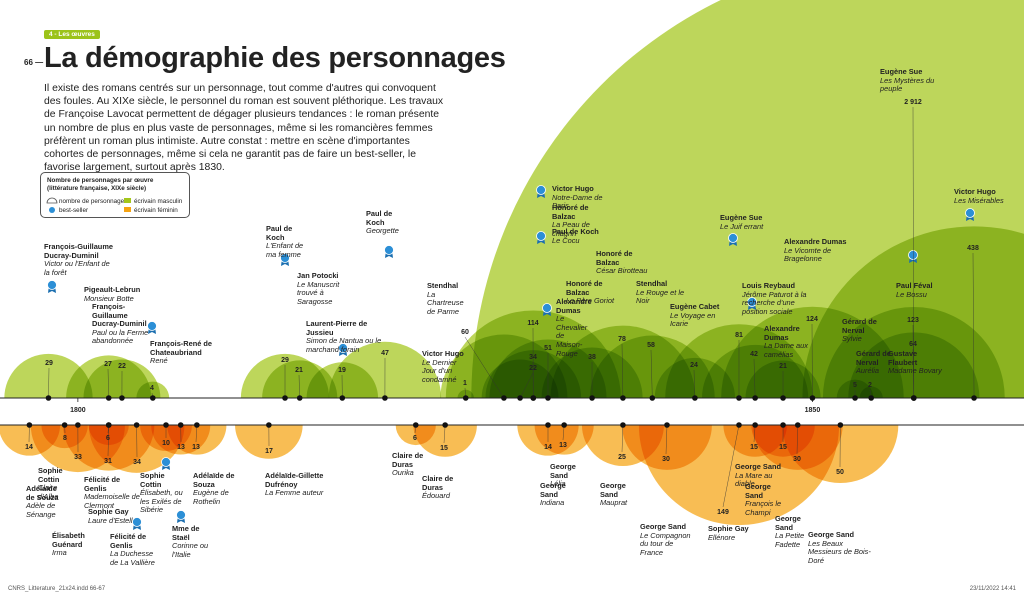  What do you see at coordinates (614, 503) in the screenshot?
I see `work-title: Mauprat` at bounding box center [614, 503].